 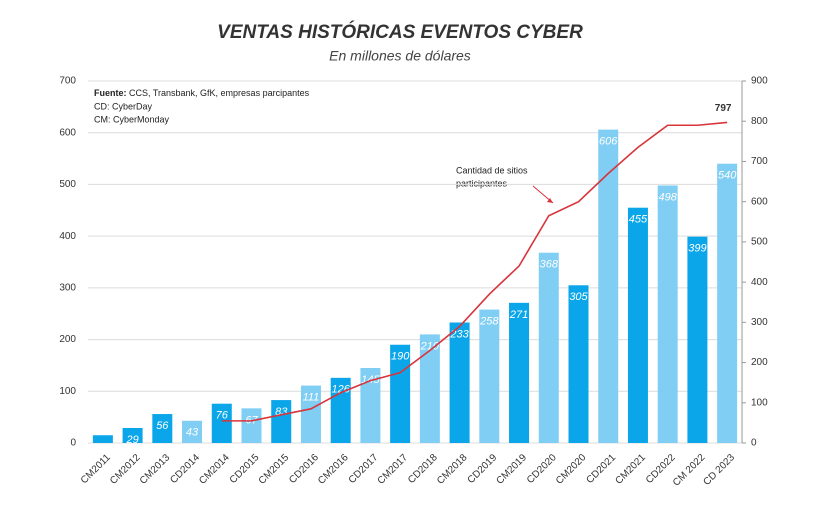 I want to click on y-tick-label: 200, so click(x=67, y=339).